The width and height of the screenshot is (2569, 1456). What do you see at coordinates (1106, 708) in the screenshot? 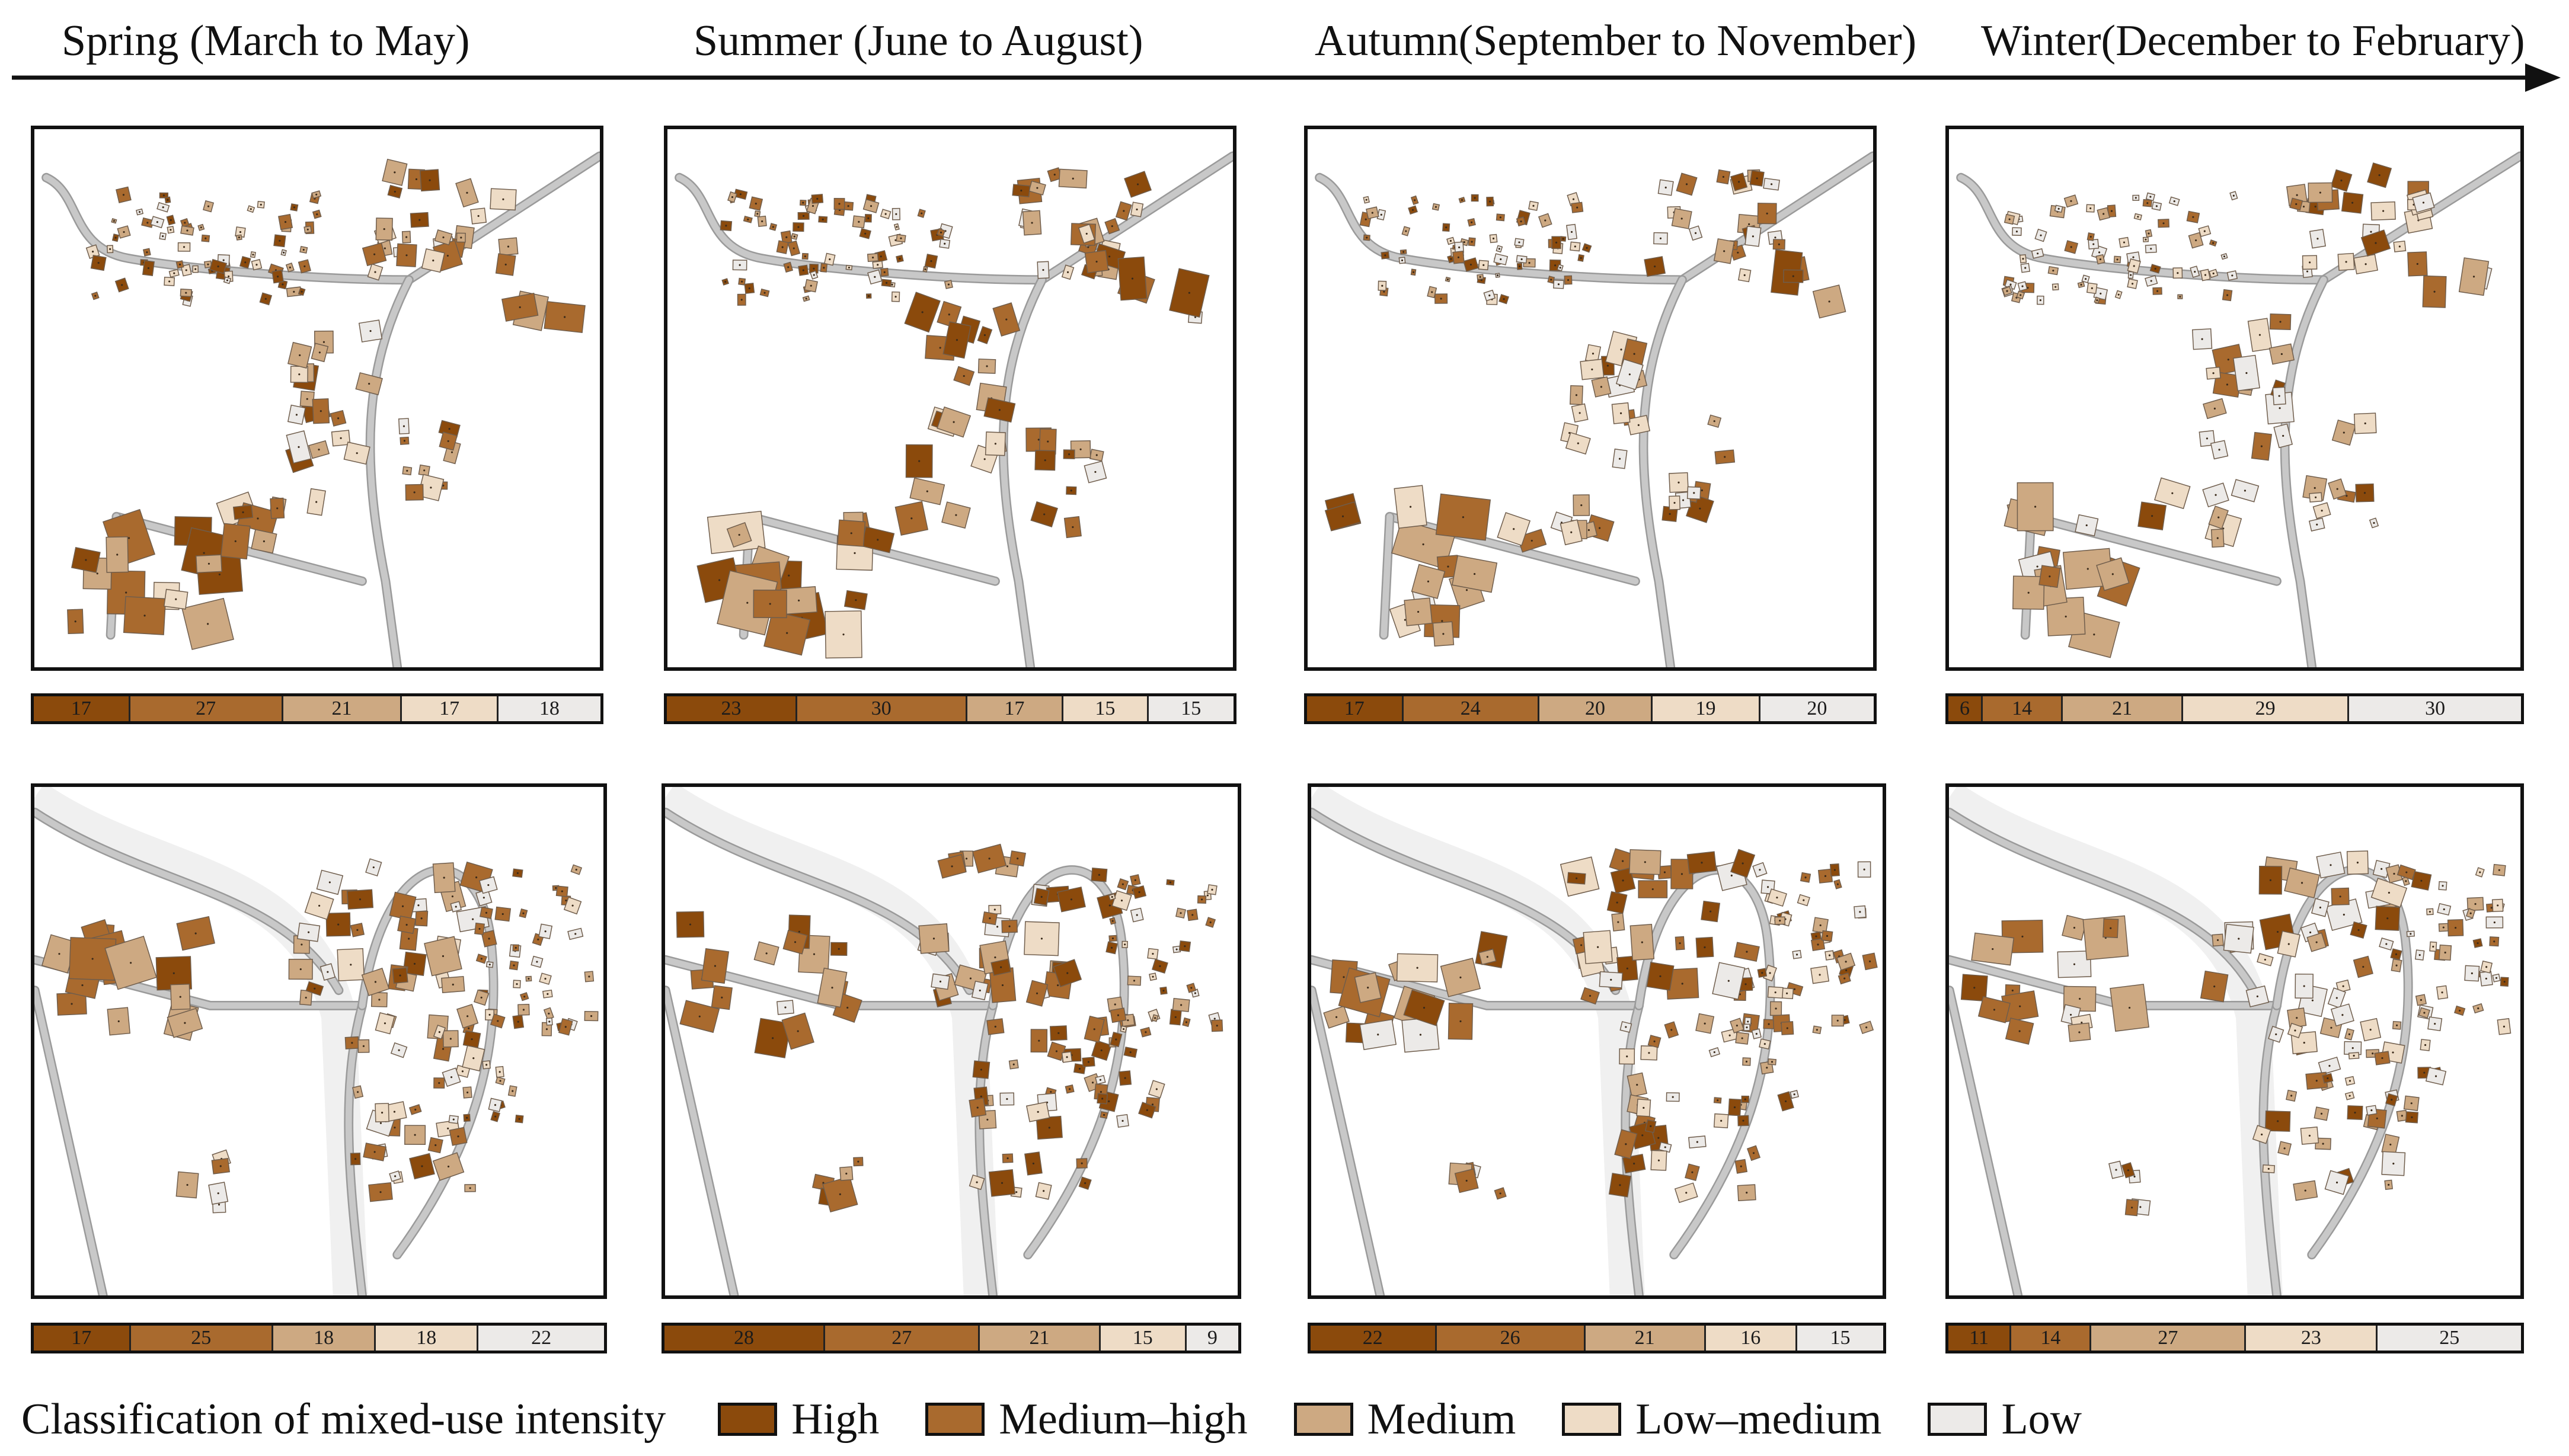
I see `bar-segment-low-medium: 15` at bounding box center [1106, 708].